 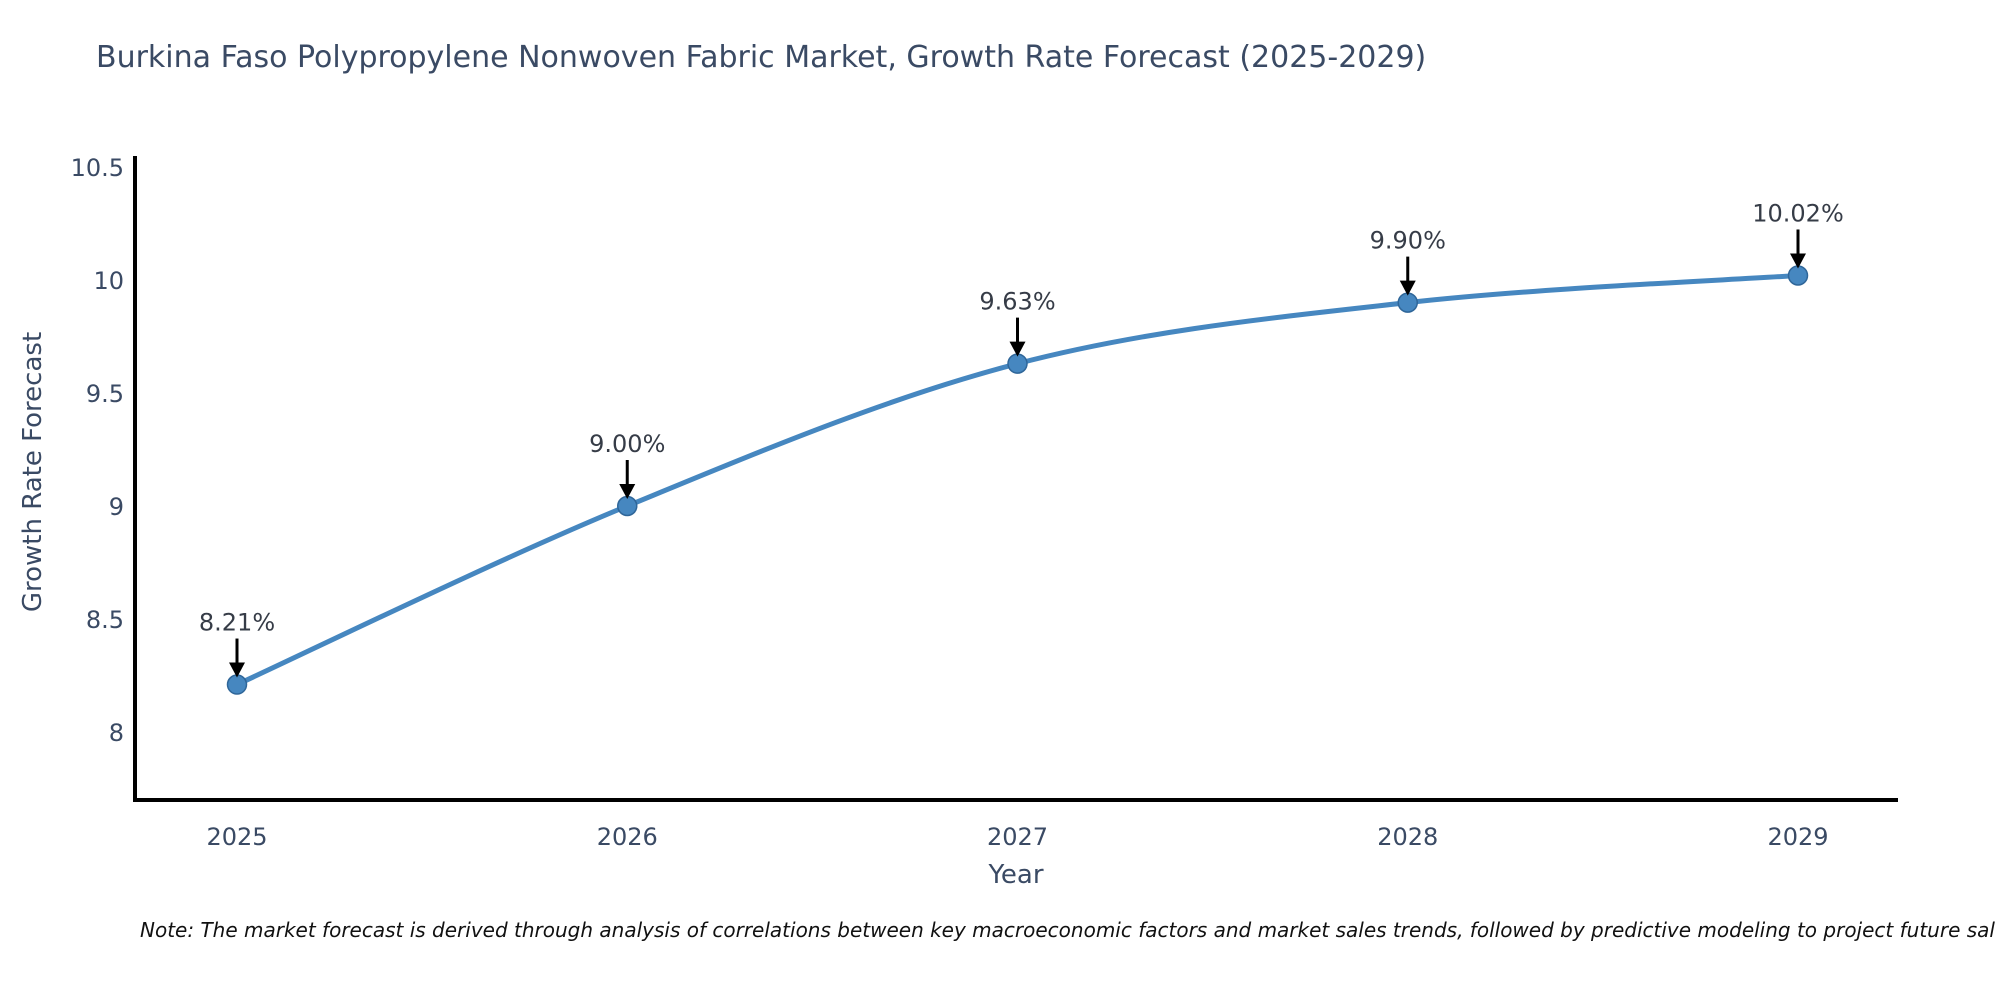 I want to click on x-tick-label: 2025, so click(x=236, y=837).